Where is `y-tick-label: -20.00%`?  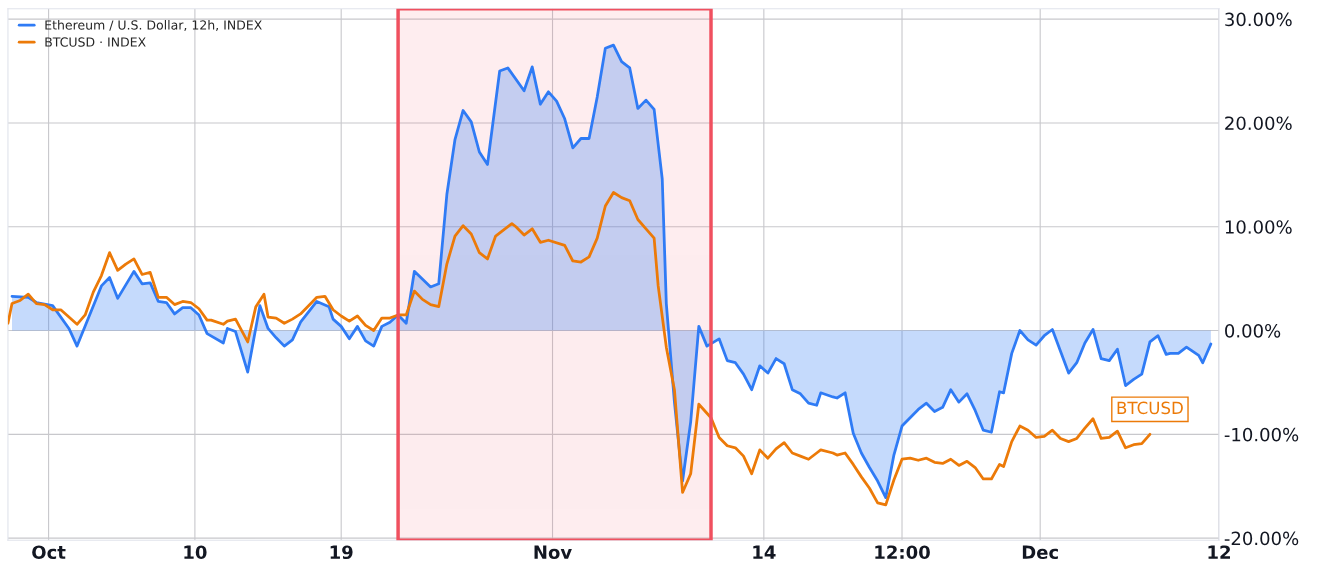
y-tick-label: -20.00% is located at coordinates (1261, 538).